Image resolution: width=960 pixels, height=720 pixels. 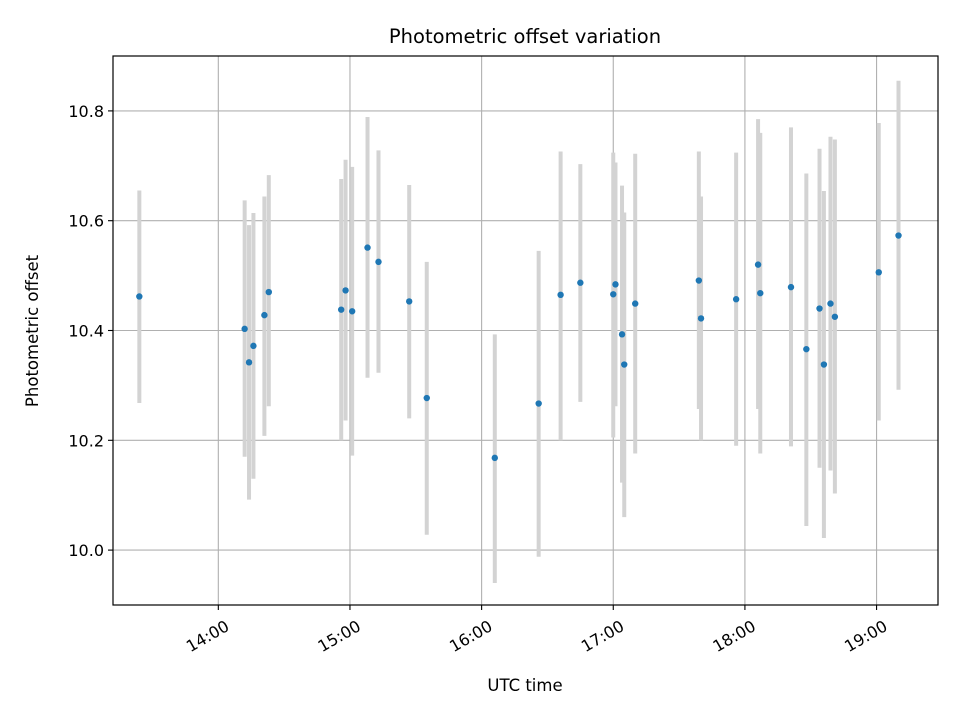 What do you see at coordinates (86, 221) in the screenshot?
I see `y-tick-label: 10.6` at bounding box center [86, 221].